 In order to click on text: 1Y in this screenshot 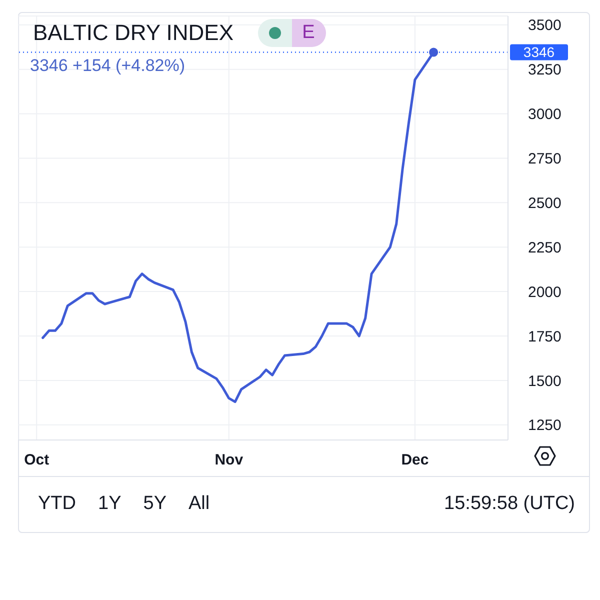, I will do `click(110, 504)`.